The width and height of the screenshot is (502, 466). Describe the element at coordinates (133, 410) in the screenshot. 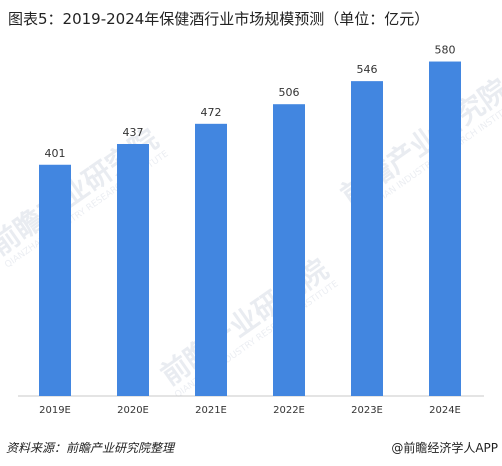

I see `x-tick-label-2020E: 2020E` at that location.